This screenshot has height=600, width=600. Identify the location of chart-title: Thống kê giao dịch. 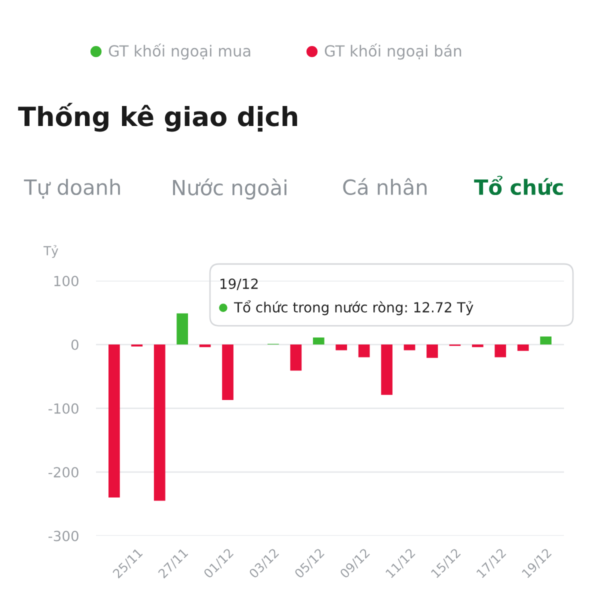
(158, 117).